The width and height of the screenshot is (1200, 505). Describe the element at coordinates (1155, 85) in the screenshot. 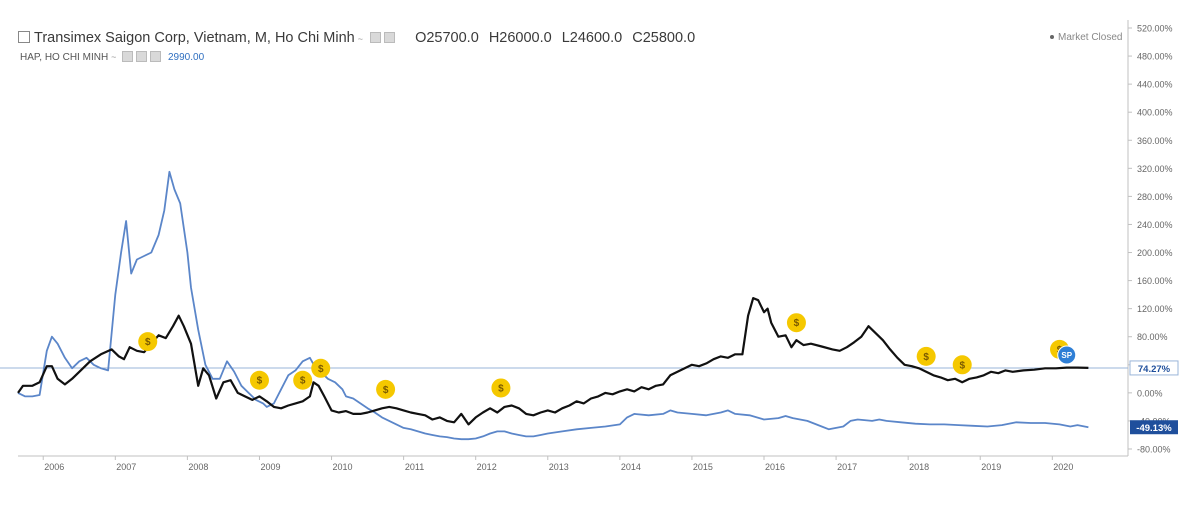

I see `y-tick-label: 440.00%` at that location.